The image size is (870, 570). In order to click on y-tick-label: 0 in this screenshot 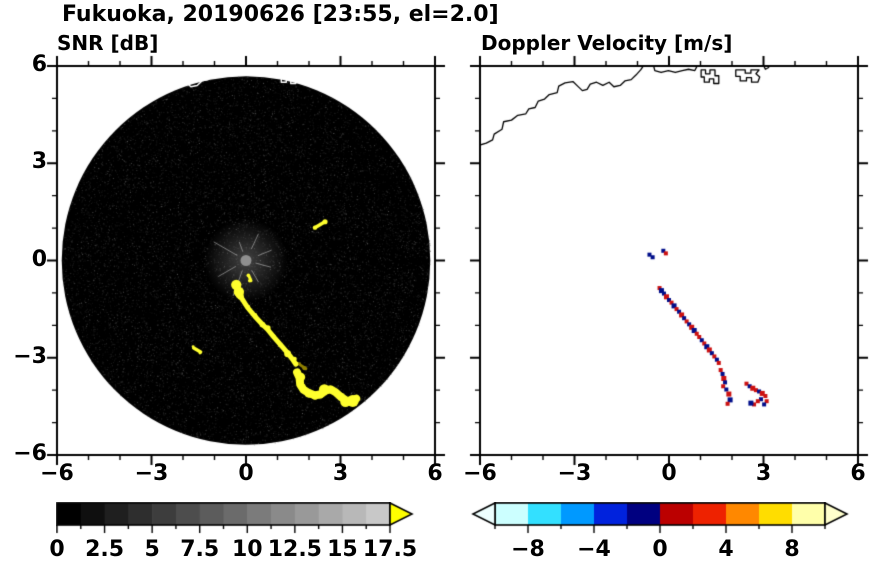, I will do `click(39, 259)`.